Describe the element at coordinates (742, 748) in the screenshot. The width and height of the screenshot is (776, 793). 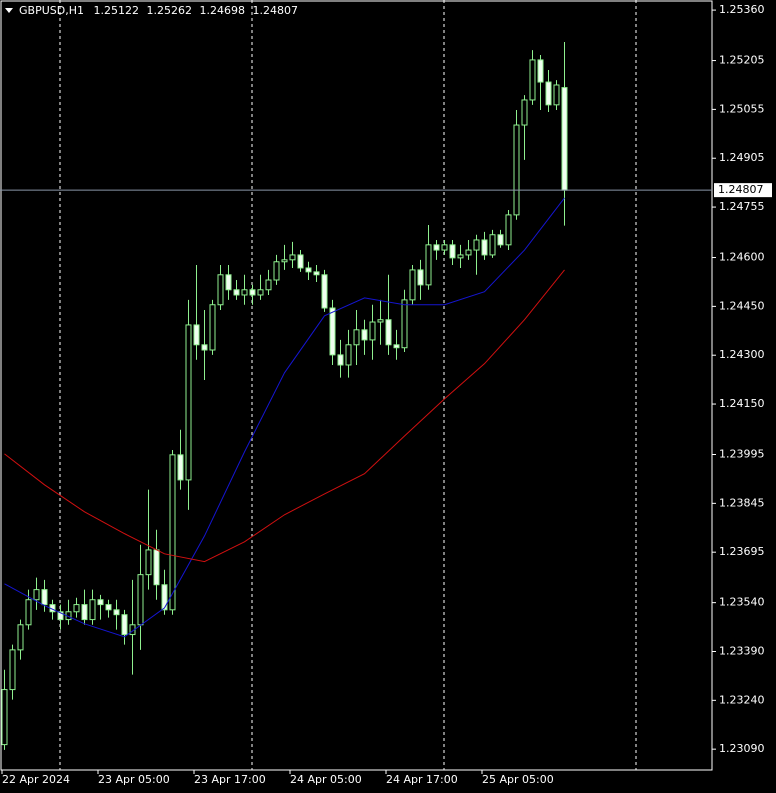
I see `y-tick-label: 1.23090` at that location.